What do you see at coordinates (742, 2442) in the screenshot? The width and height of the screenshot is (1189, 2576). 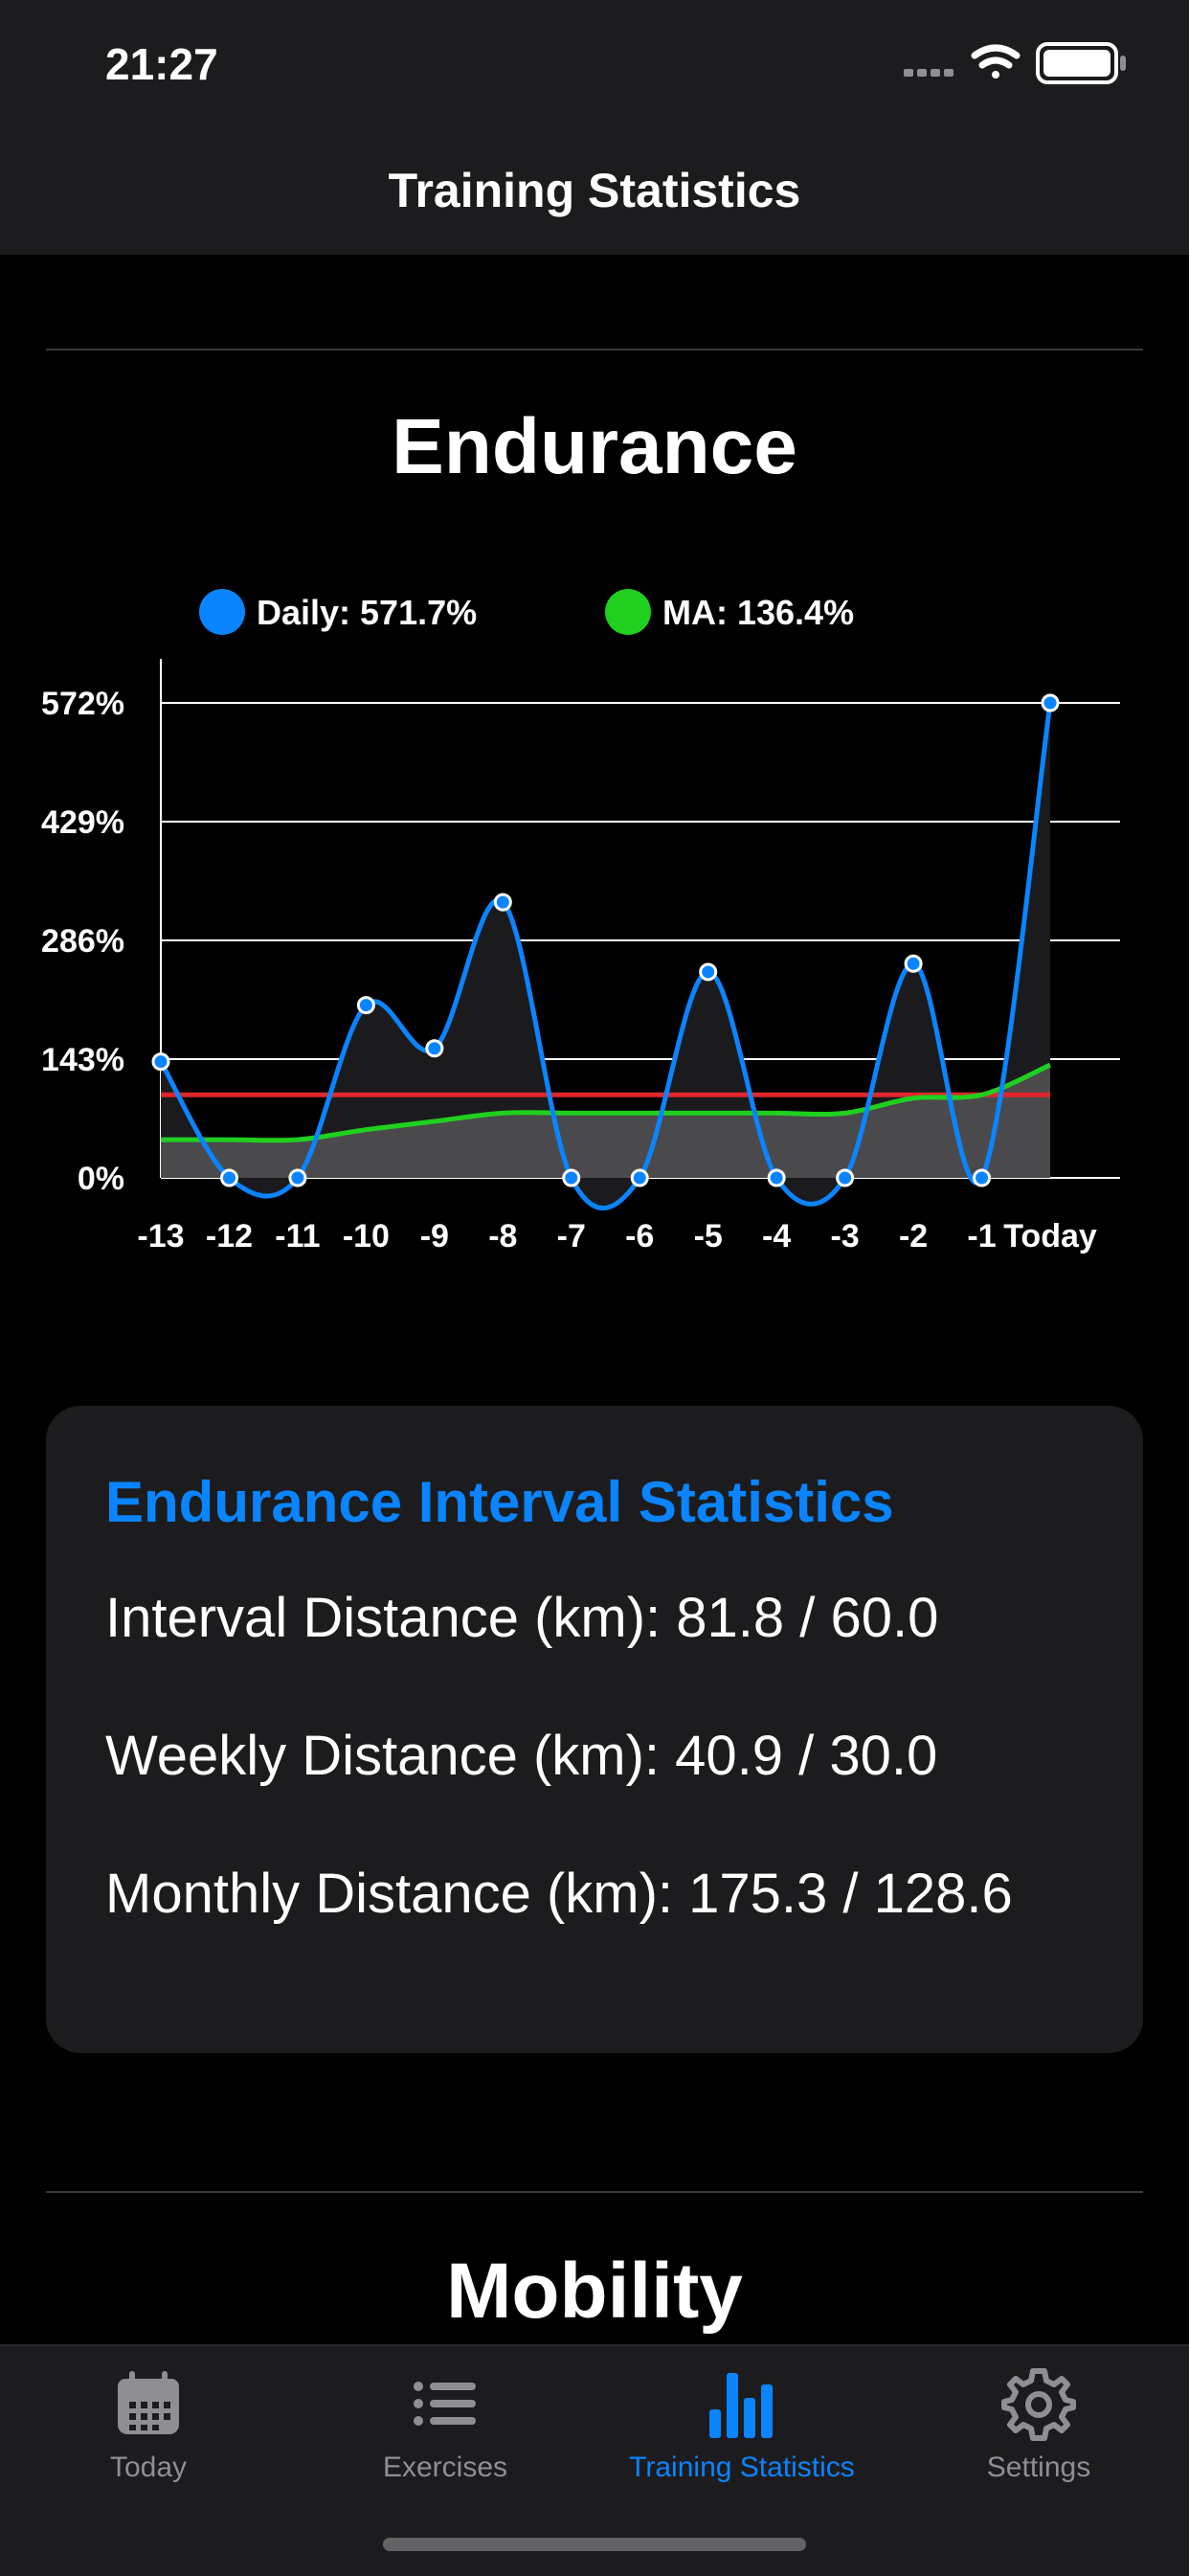 I see `tab-training-statistics: Training Statistics` at bounding box center [742, 2442].